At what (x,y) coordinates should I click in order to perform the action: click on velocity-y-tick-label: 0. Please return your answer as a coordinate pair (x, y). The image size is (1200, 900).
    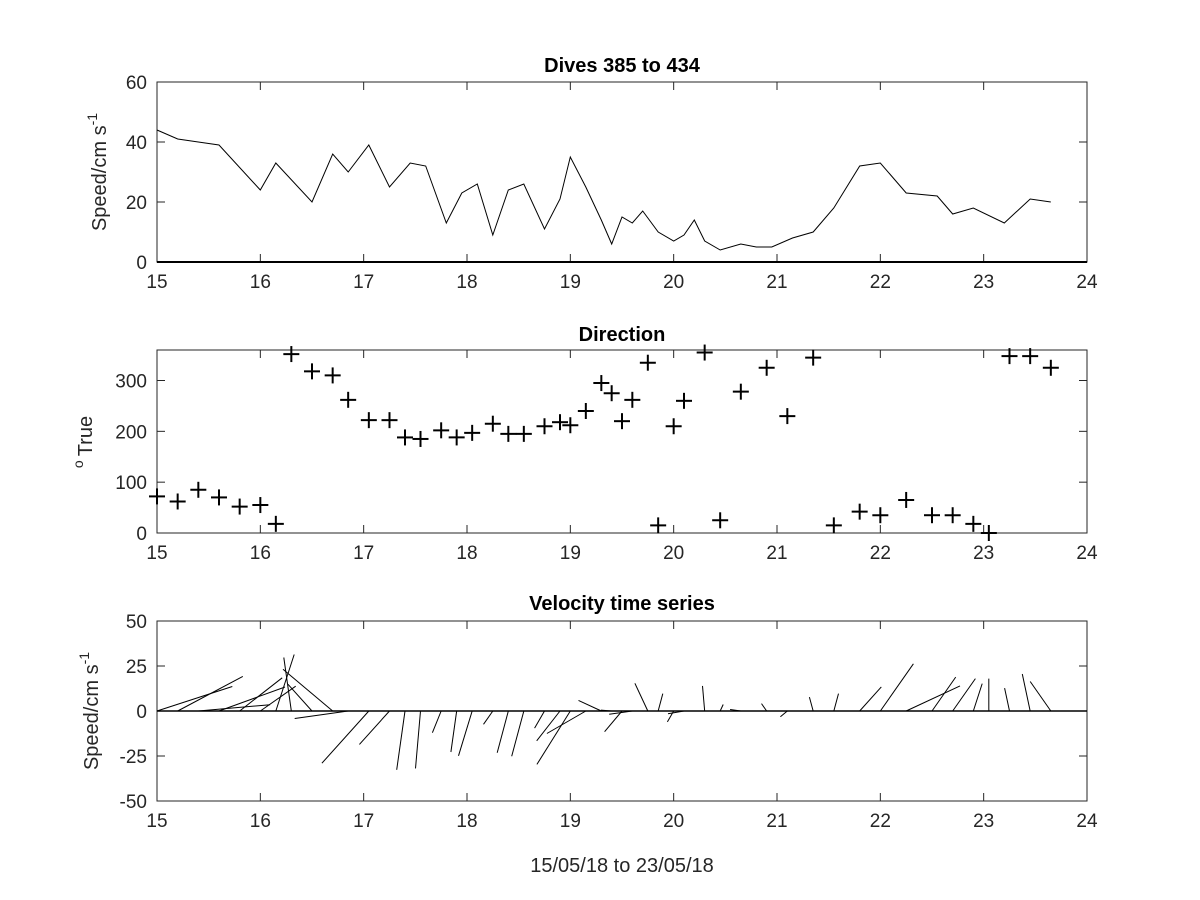
    Looking at the image, I should click on (141, 712).